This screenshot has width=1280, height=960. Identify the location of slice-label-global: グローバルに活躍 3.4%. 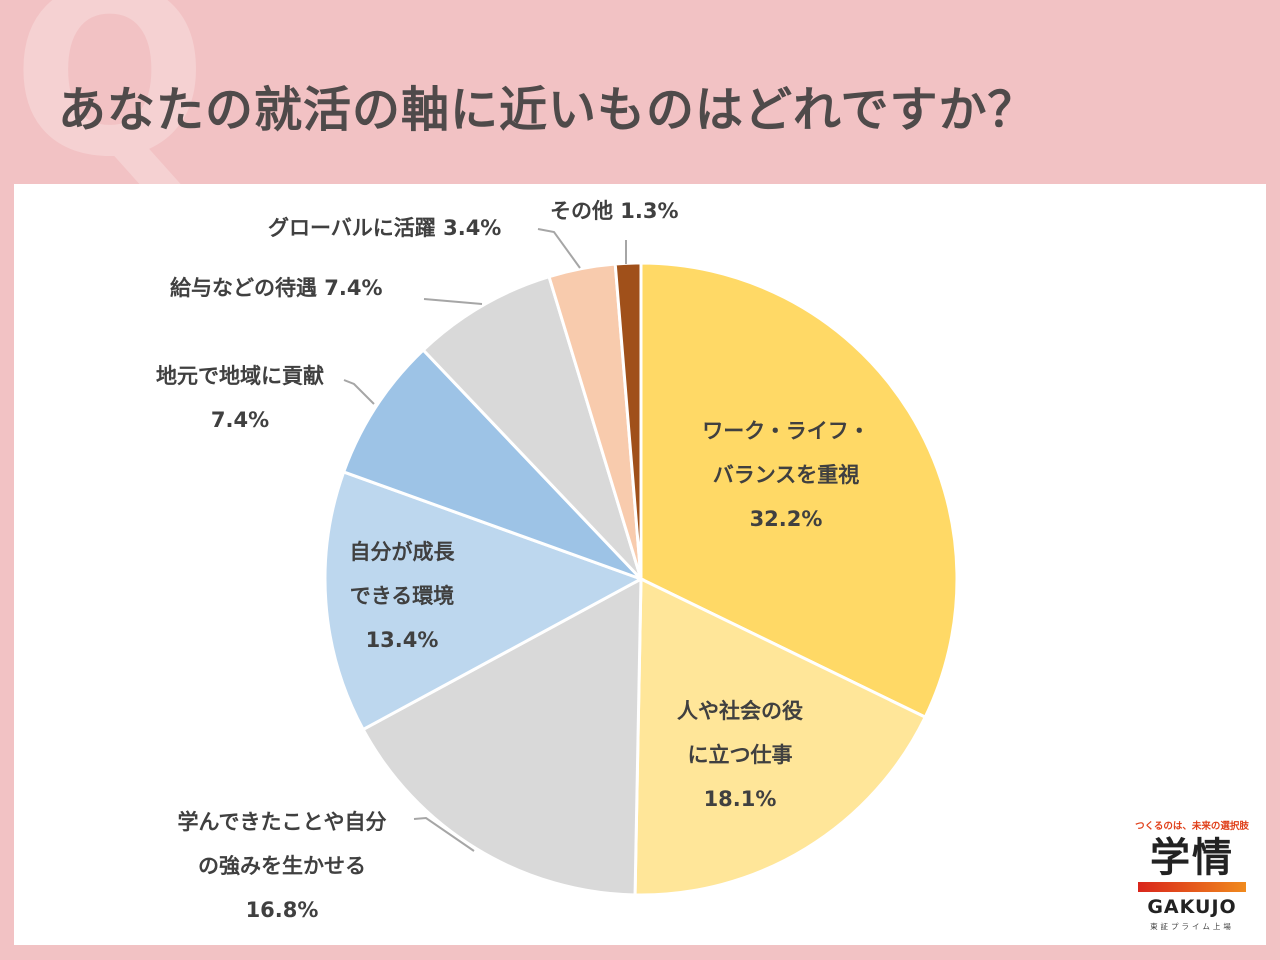
(384, 228).